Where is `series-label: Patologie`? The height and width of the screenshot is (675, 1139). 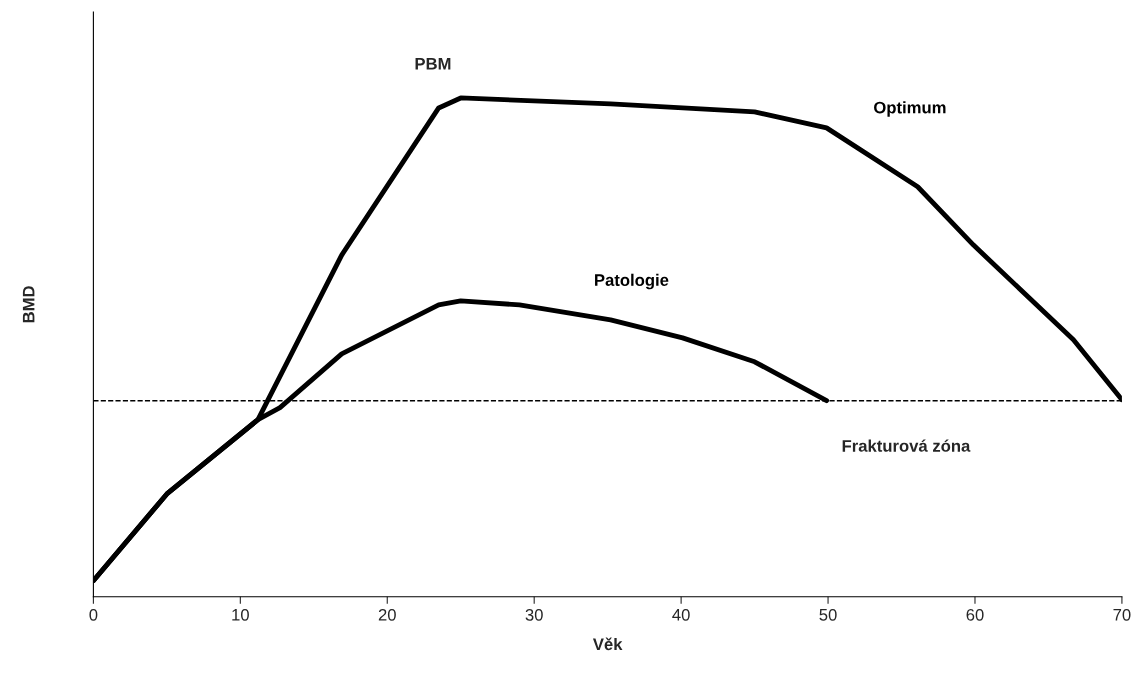
series-label: Patologie is located at coordinates (632, 281).